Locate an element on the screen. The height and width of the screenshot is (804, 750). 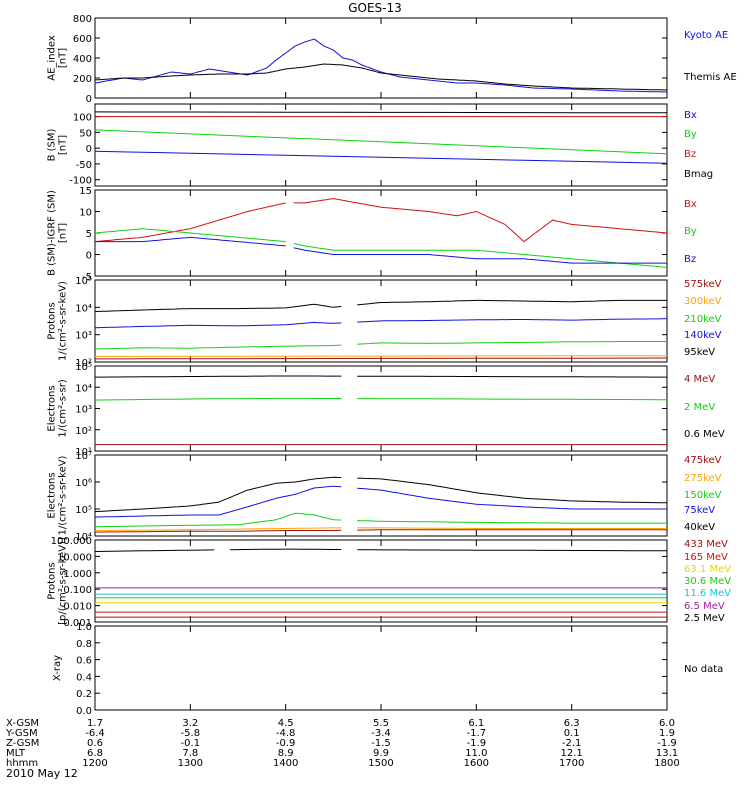
y-tick-label: 800 is located at coordinates (82, 19).